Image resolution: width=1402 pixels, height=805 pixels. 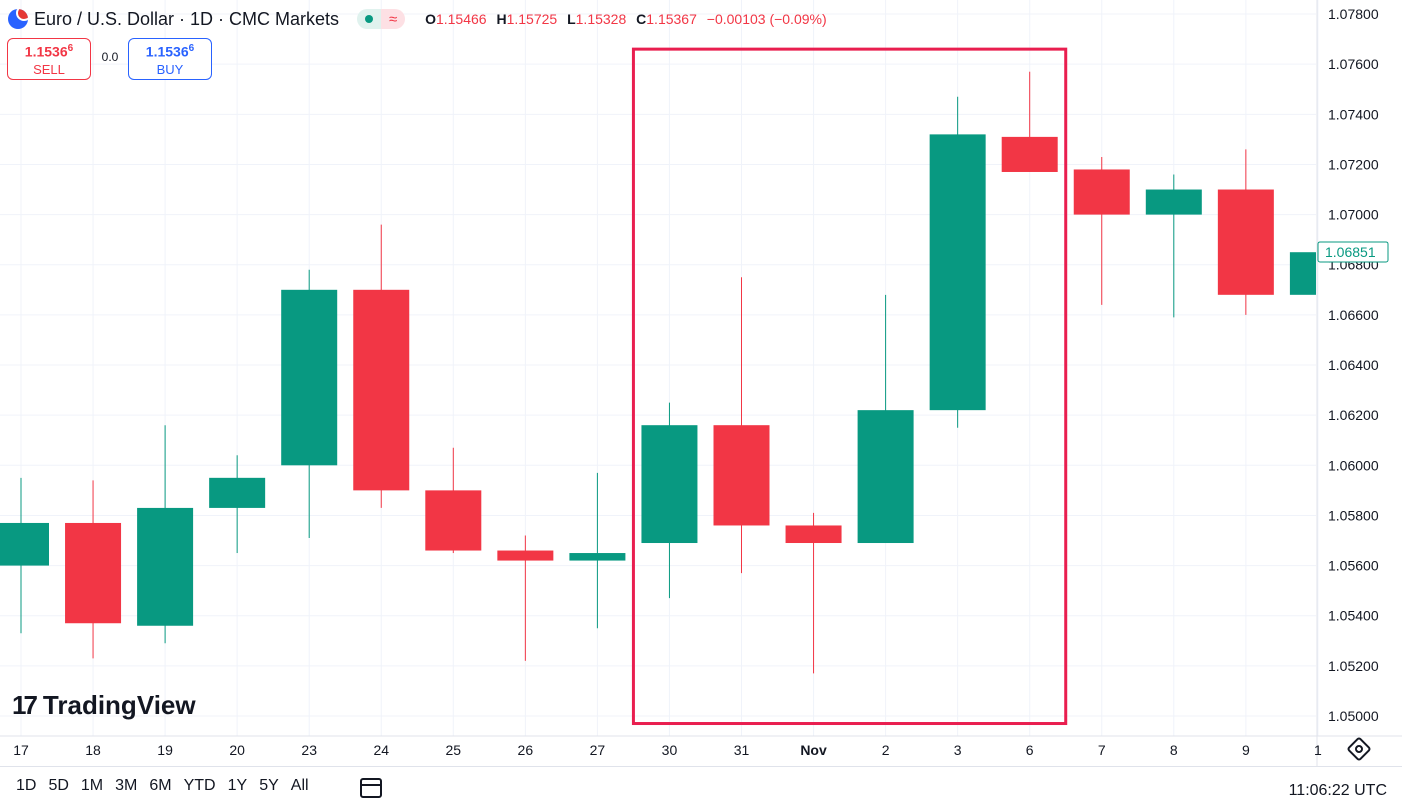 What do you see at coordinates (119, 705) in the screenshot?
I see `tradingview-logo-text: TradingView` at bounding box center [119, 705].